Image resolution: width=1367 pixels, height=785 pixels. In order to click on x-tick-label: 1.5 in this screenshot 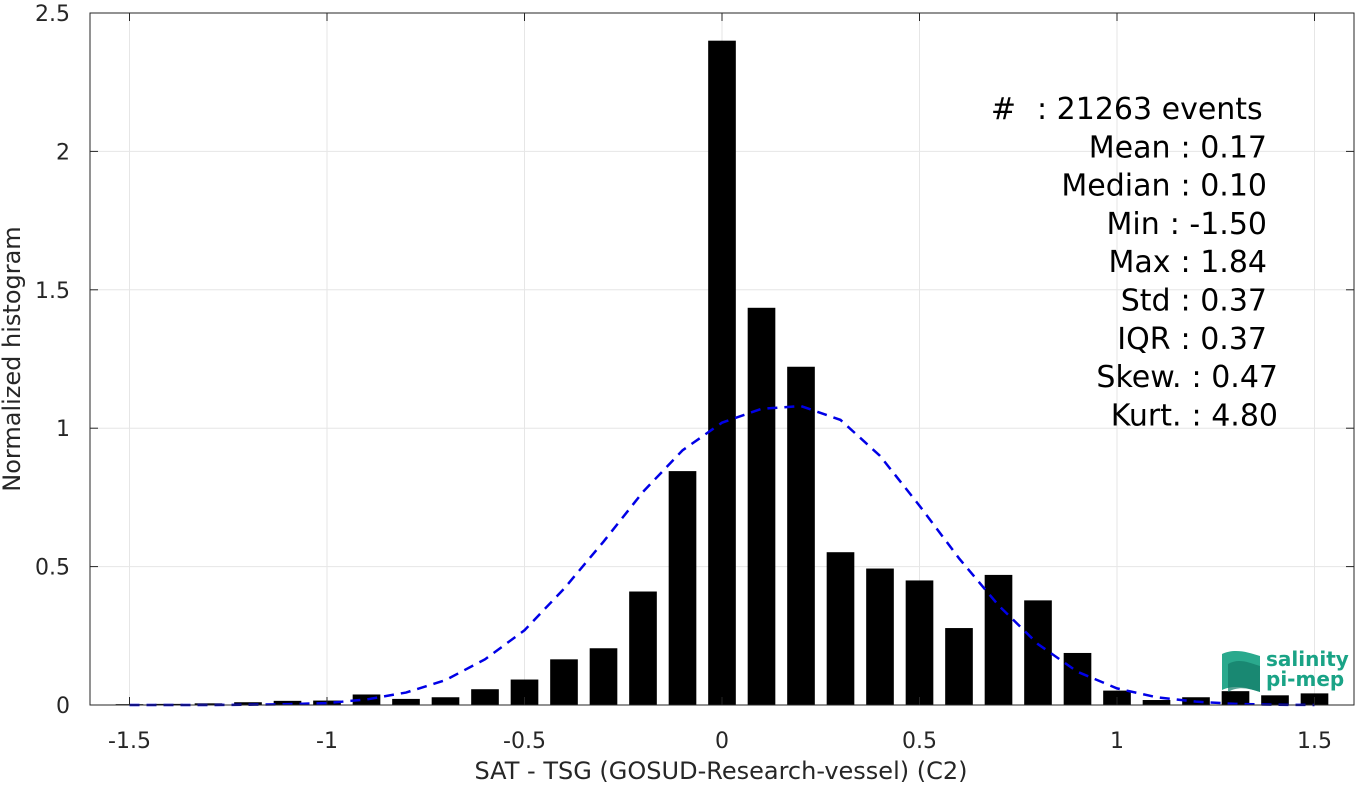, I will do `click(1314, 741)`.